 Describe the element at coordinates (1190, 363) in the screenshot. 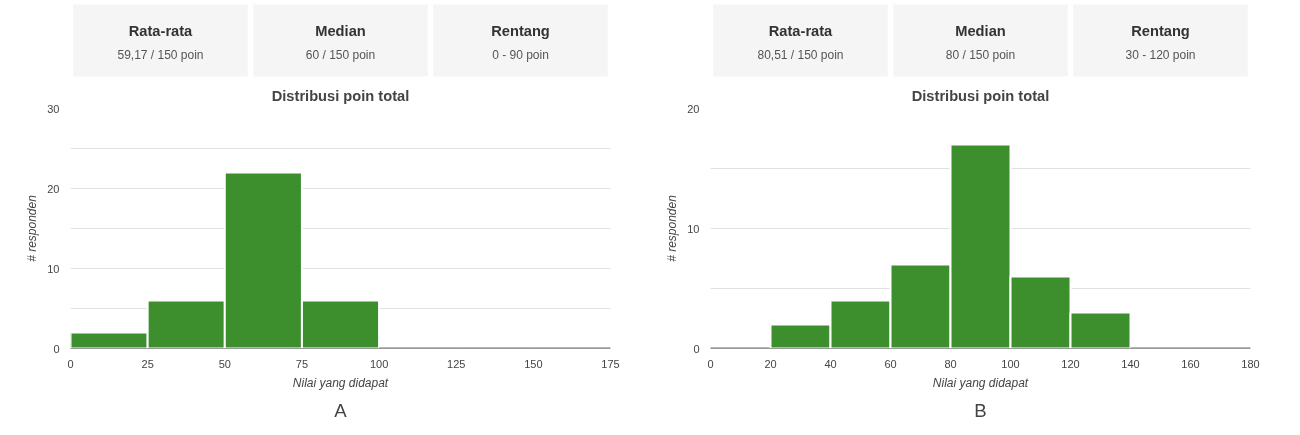

I see `x-tick-label: 160` at that location.